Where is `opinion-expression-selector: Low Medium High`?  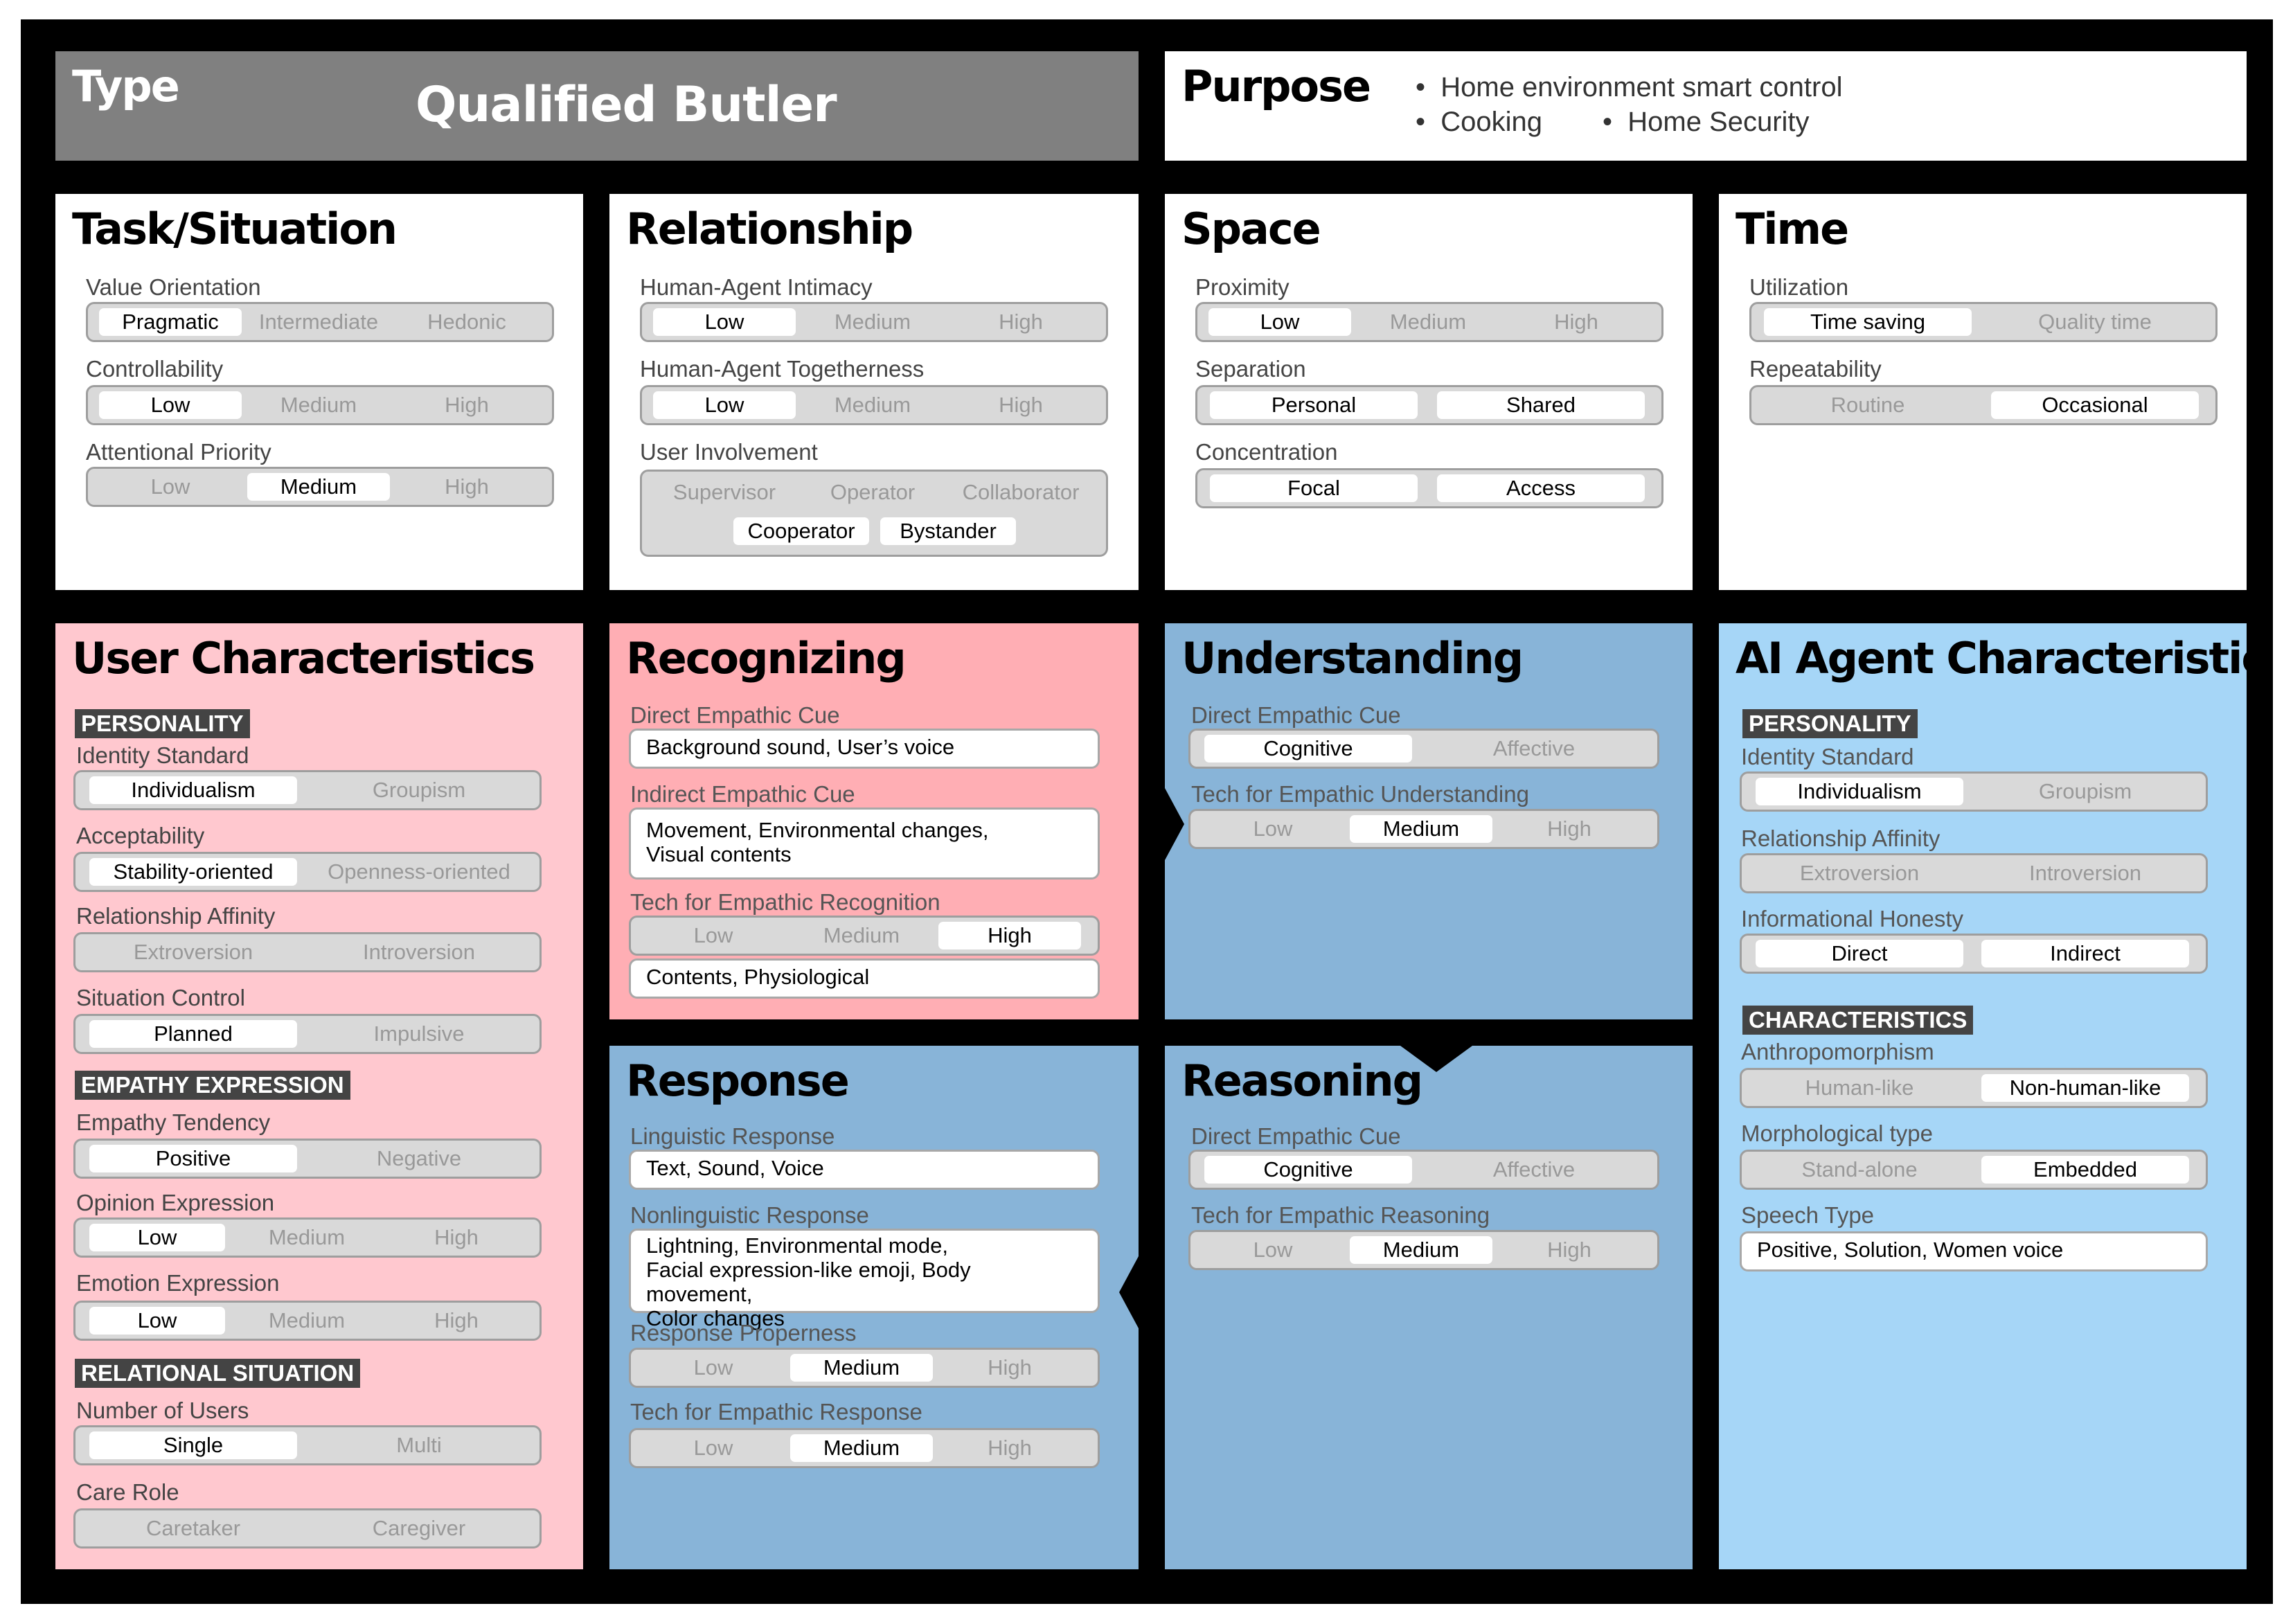 opinion-expression-selector: Low Medium High is located at coordinates (308, 1237).